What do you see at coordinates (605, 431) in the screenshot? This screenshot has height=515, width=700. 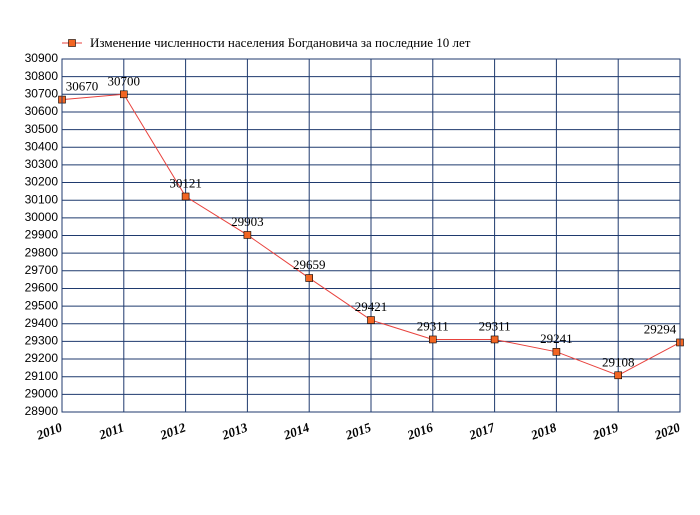 I see `x-tick-label: 2019` at bounding box center [605, 431].